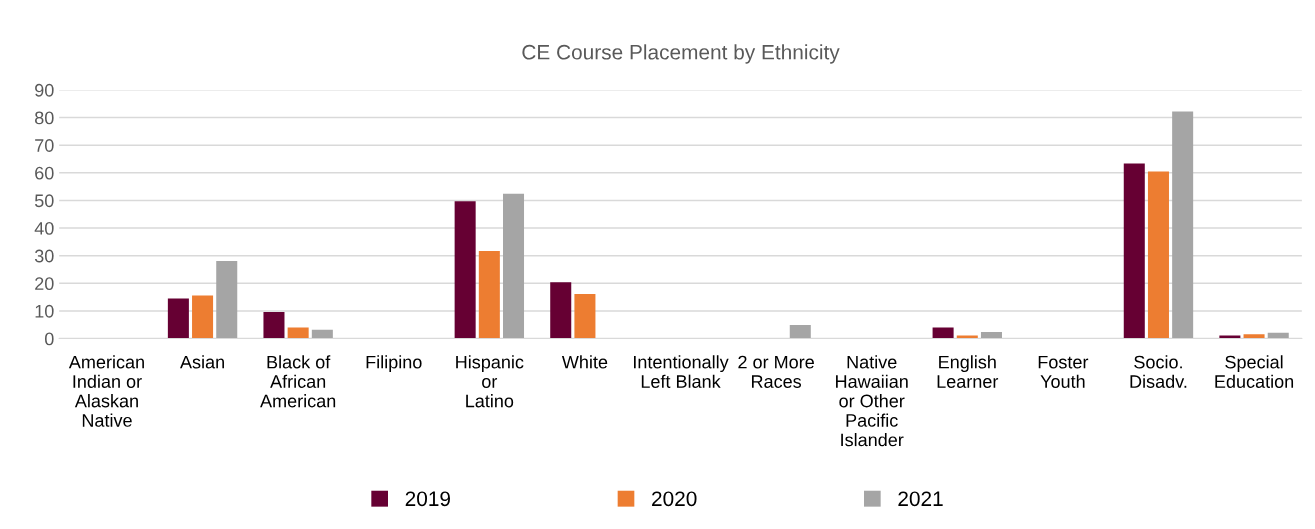 This screenshot has width=1315, height=529. Describe the element at coordinates (202, 362) in the screenshot. I see `x-tick-label: Asian` at that location.